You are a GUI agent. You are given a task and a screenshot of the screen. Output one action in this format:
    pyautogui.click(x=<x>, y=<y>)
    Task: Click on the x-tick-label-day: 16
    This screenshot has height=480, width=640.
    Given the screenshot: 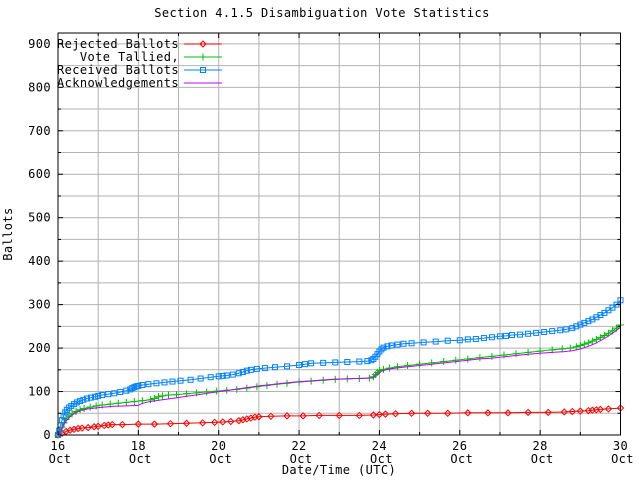 What is the action you would take?
    pyautogui.click(x=57, y=446)
    